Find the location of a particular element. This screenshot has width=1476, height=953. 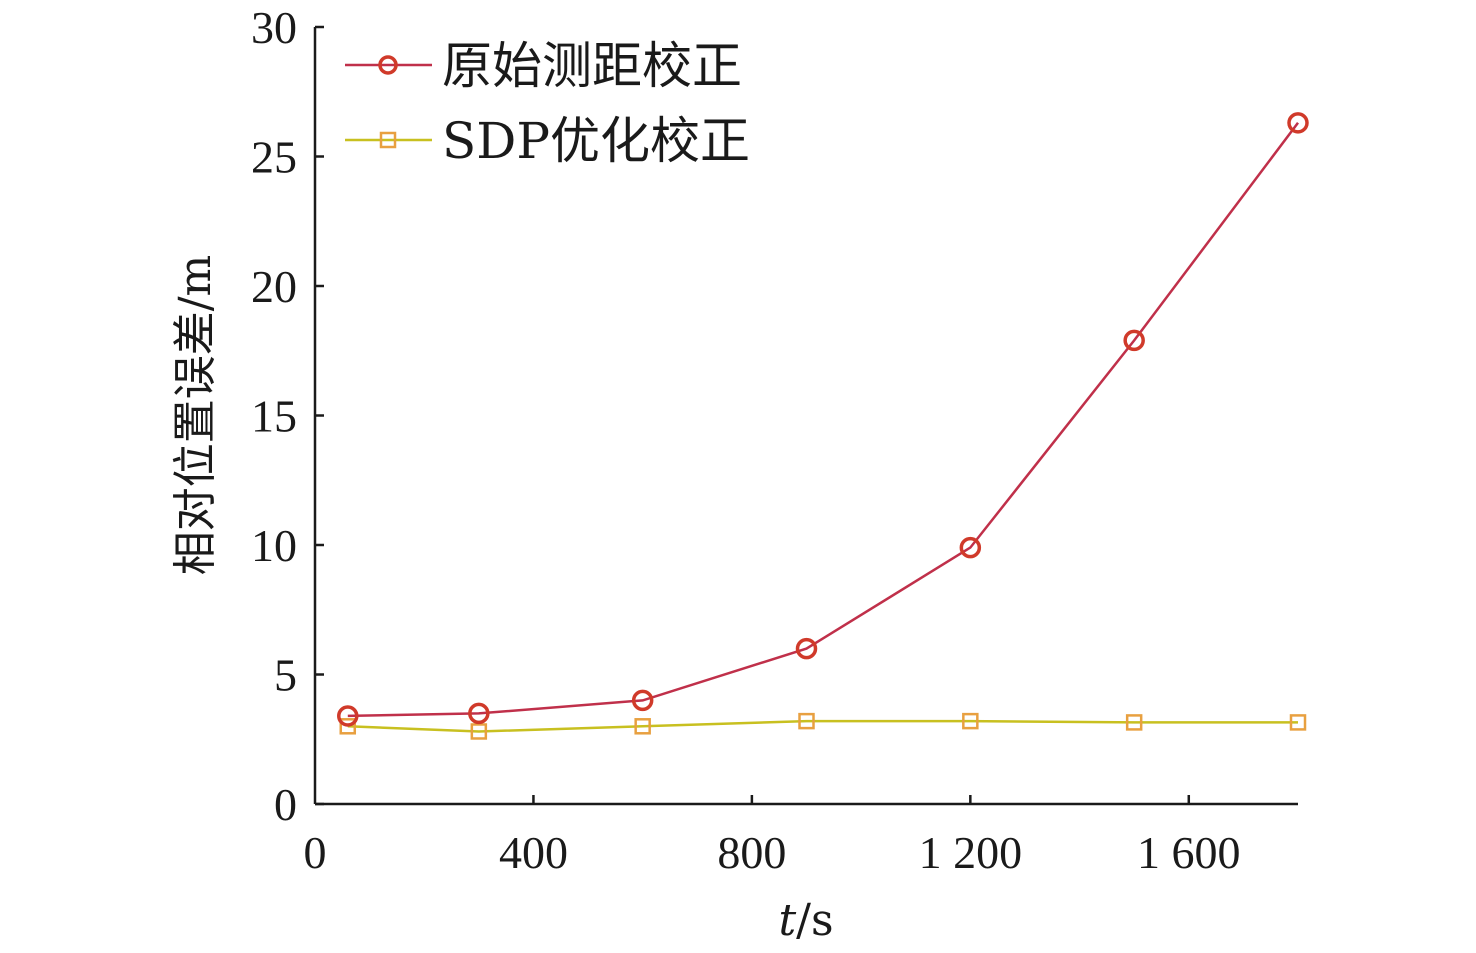

y-tick-label: 15 is located at coordinates (274, 416).